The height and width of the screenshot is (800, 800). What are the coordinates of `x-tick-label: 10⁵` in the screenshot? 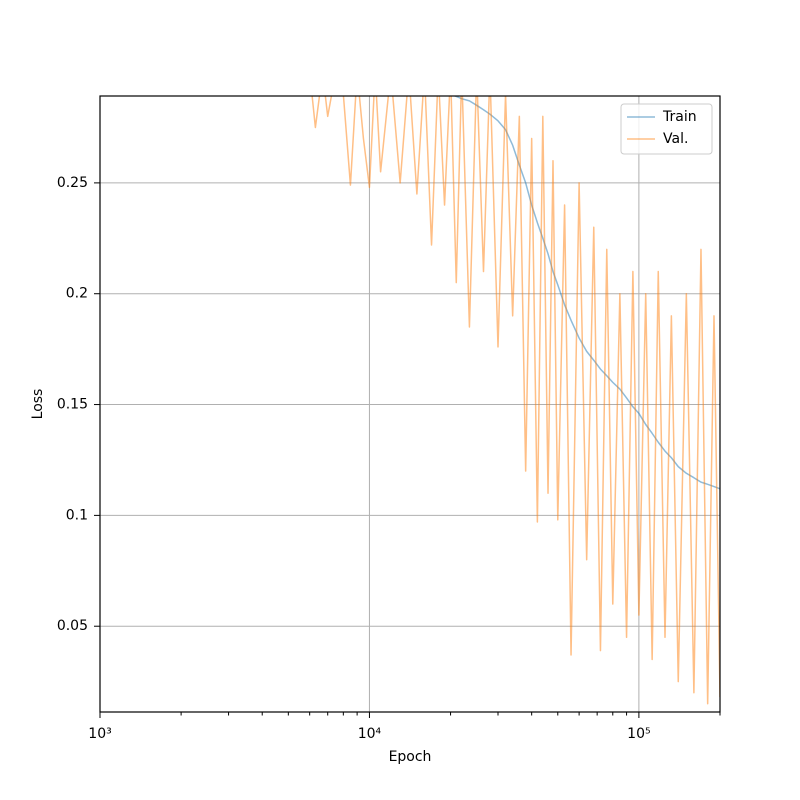 It's located at (638, 734).